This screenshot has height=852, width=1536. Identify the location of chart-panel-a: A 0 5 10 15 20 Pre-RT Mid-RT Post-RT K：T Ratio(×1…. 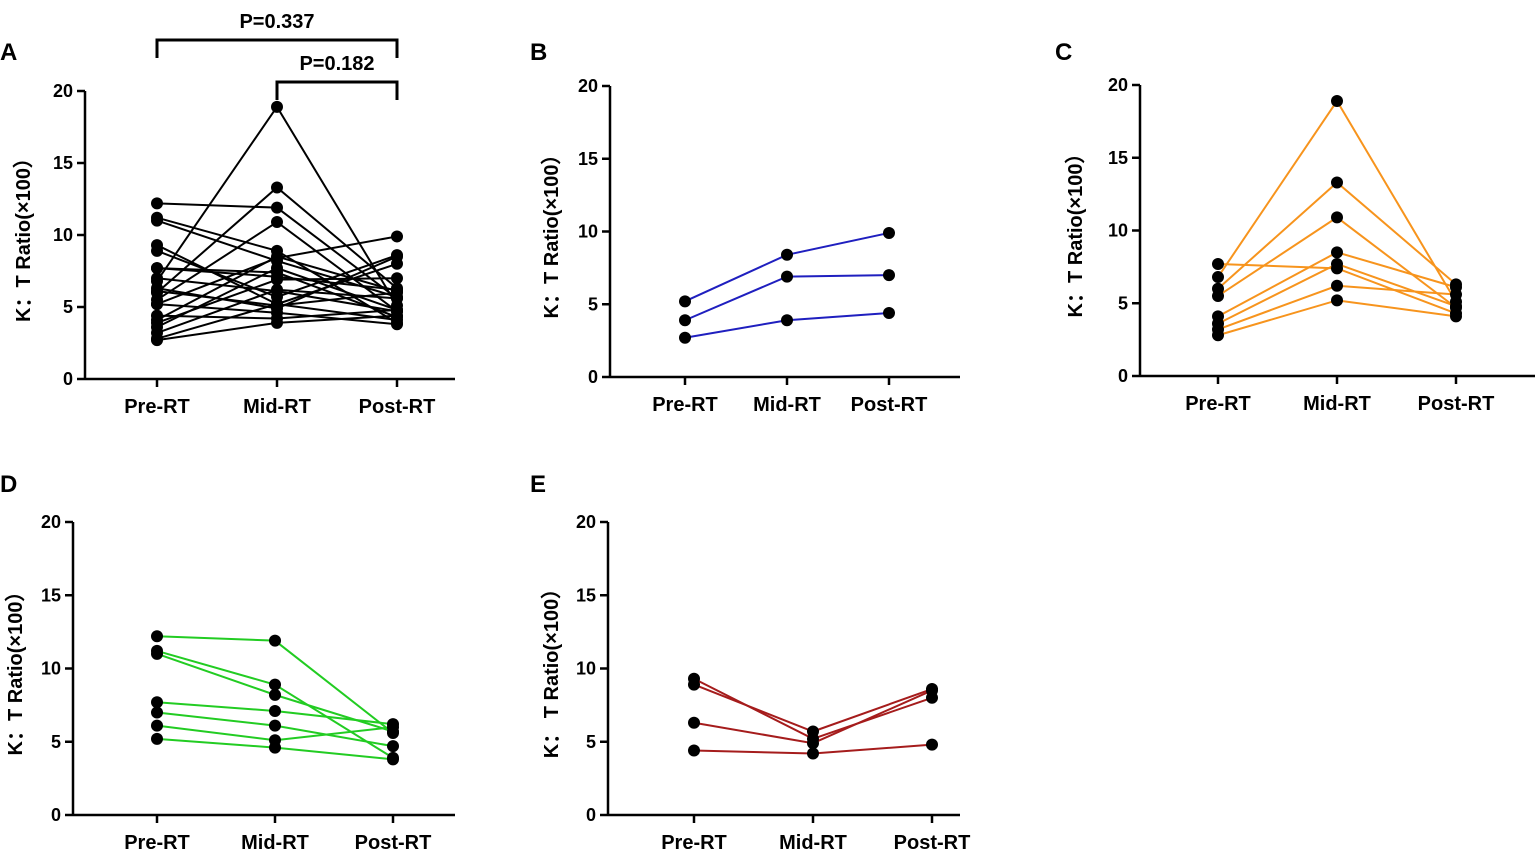
(227, 214).